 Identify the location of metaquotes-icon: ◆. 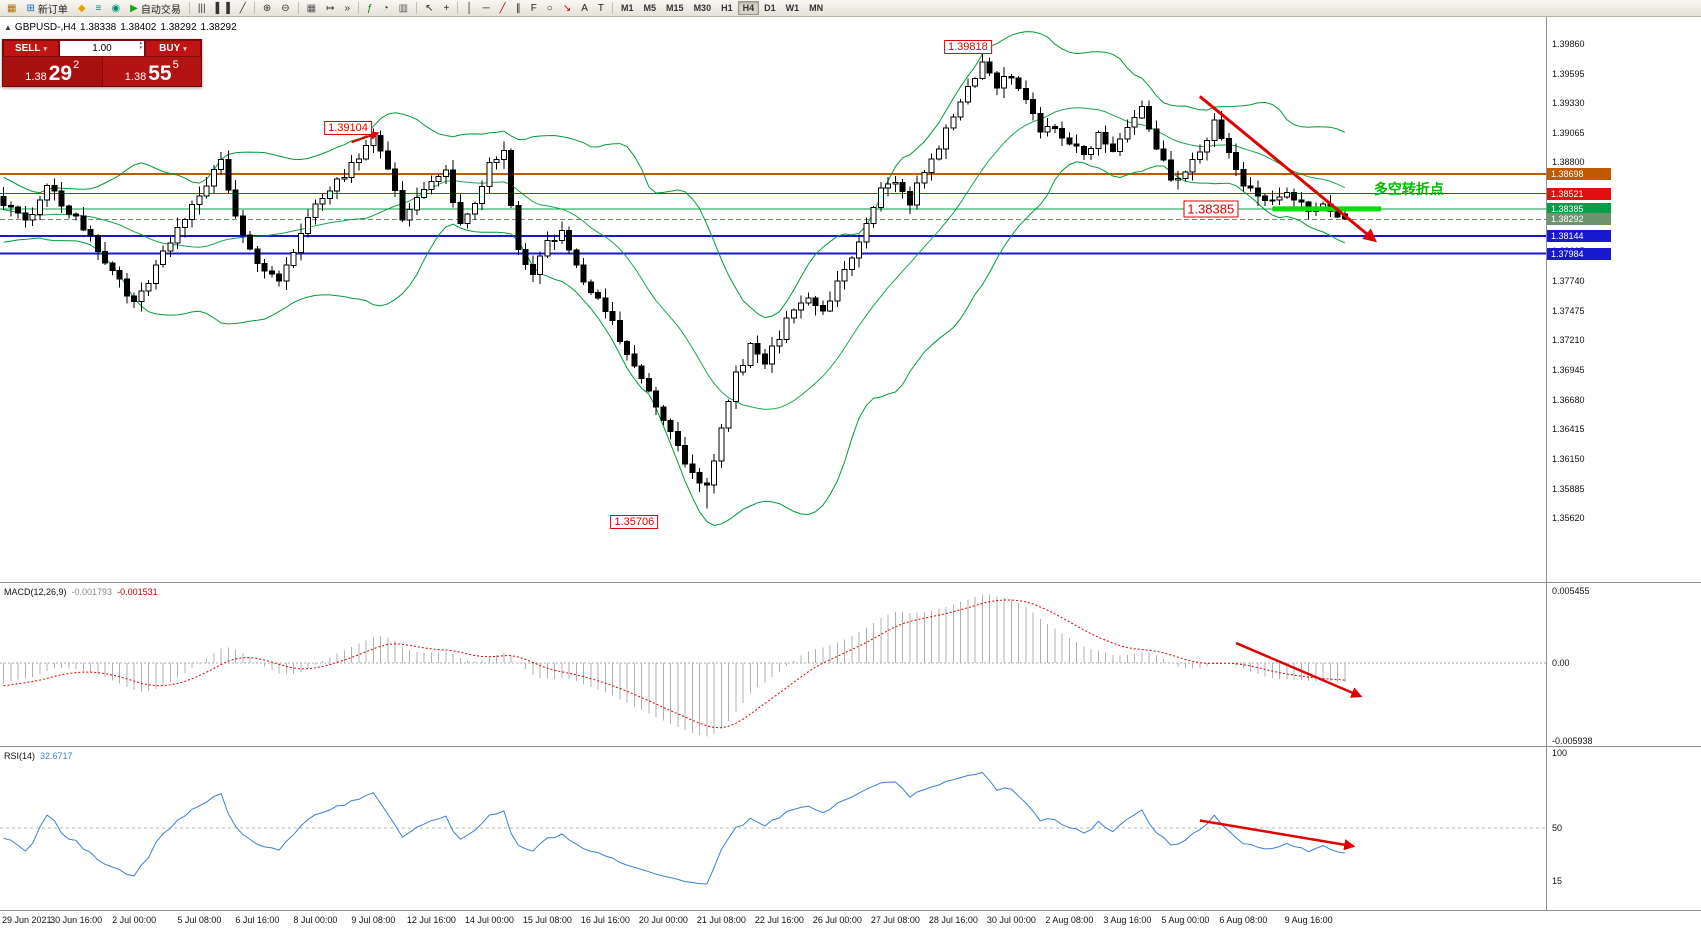
(82, 8).